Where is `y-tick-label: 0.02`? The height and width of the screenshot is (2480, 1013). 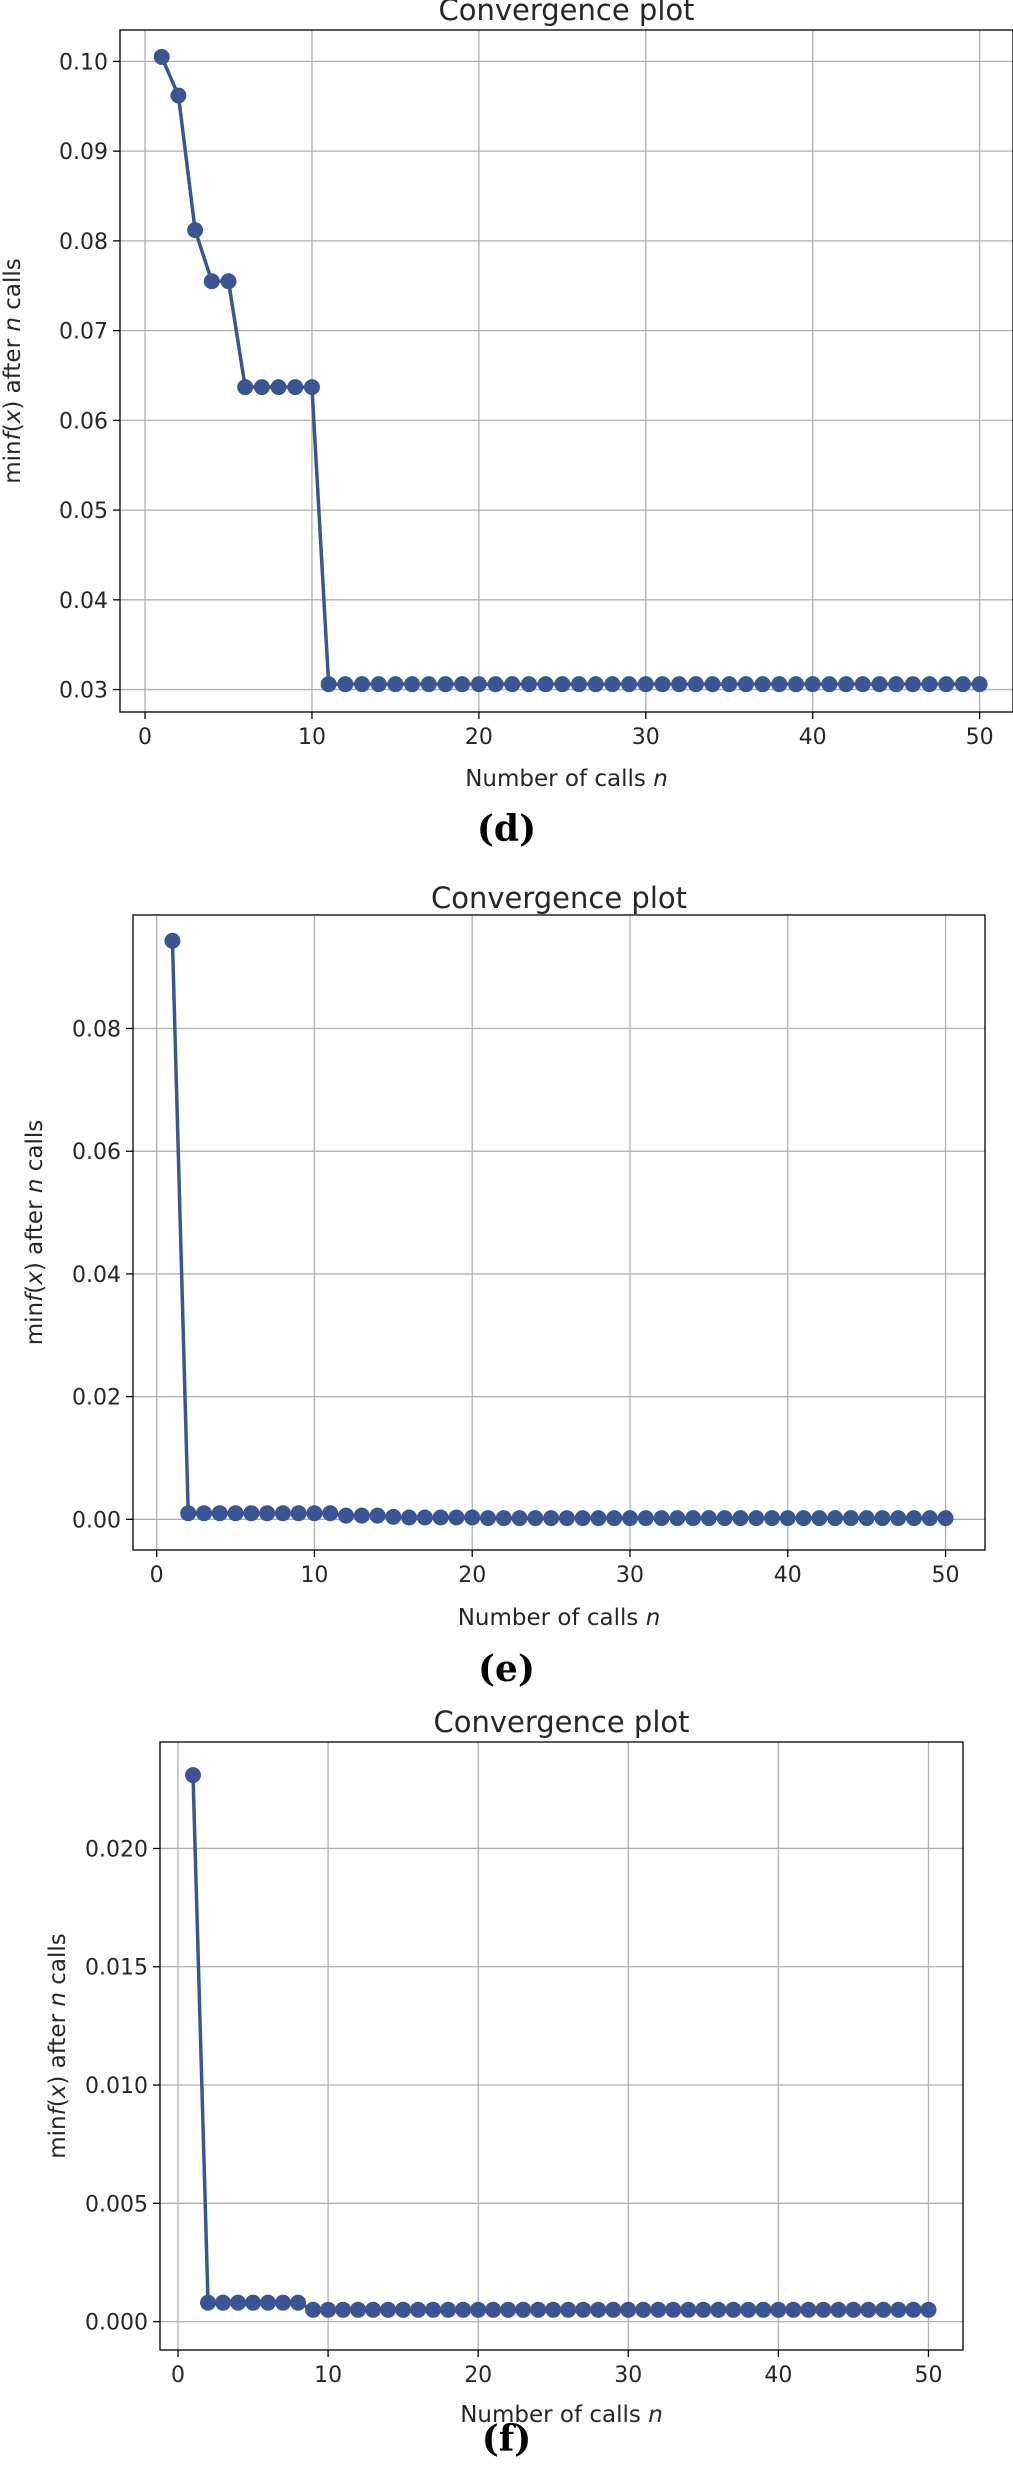
y-tick-label: 0.02 is located at coordinates (96, 1398).